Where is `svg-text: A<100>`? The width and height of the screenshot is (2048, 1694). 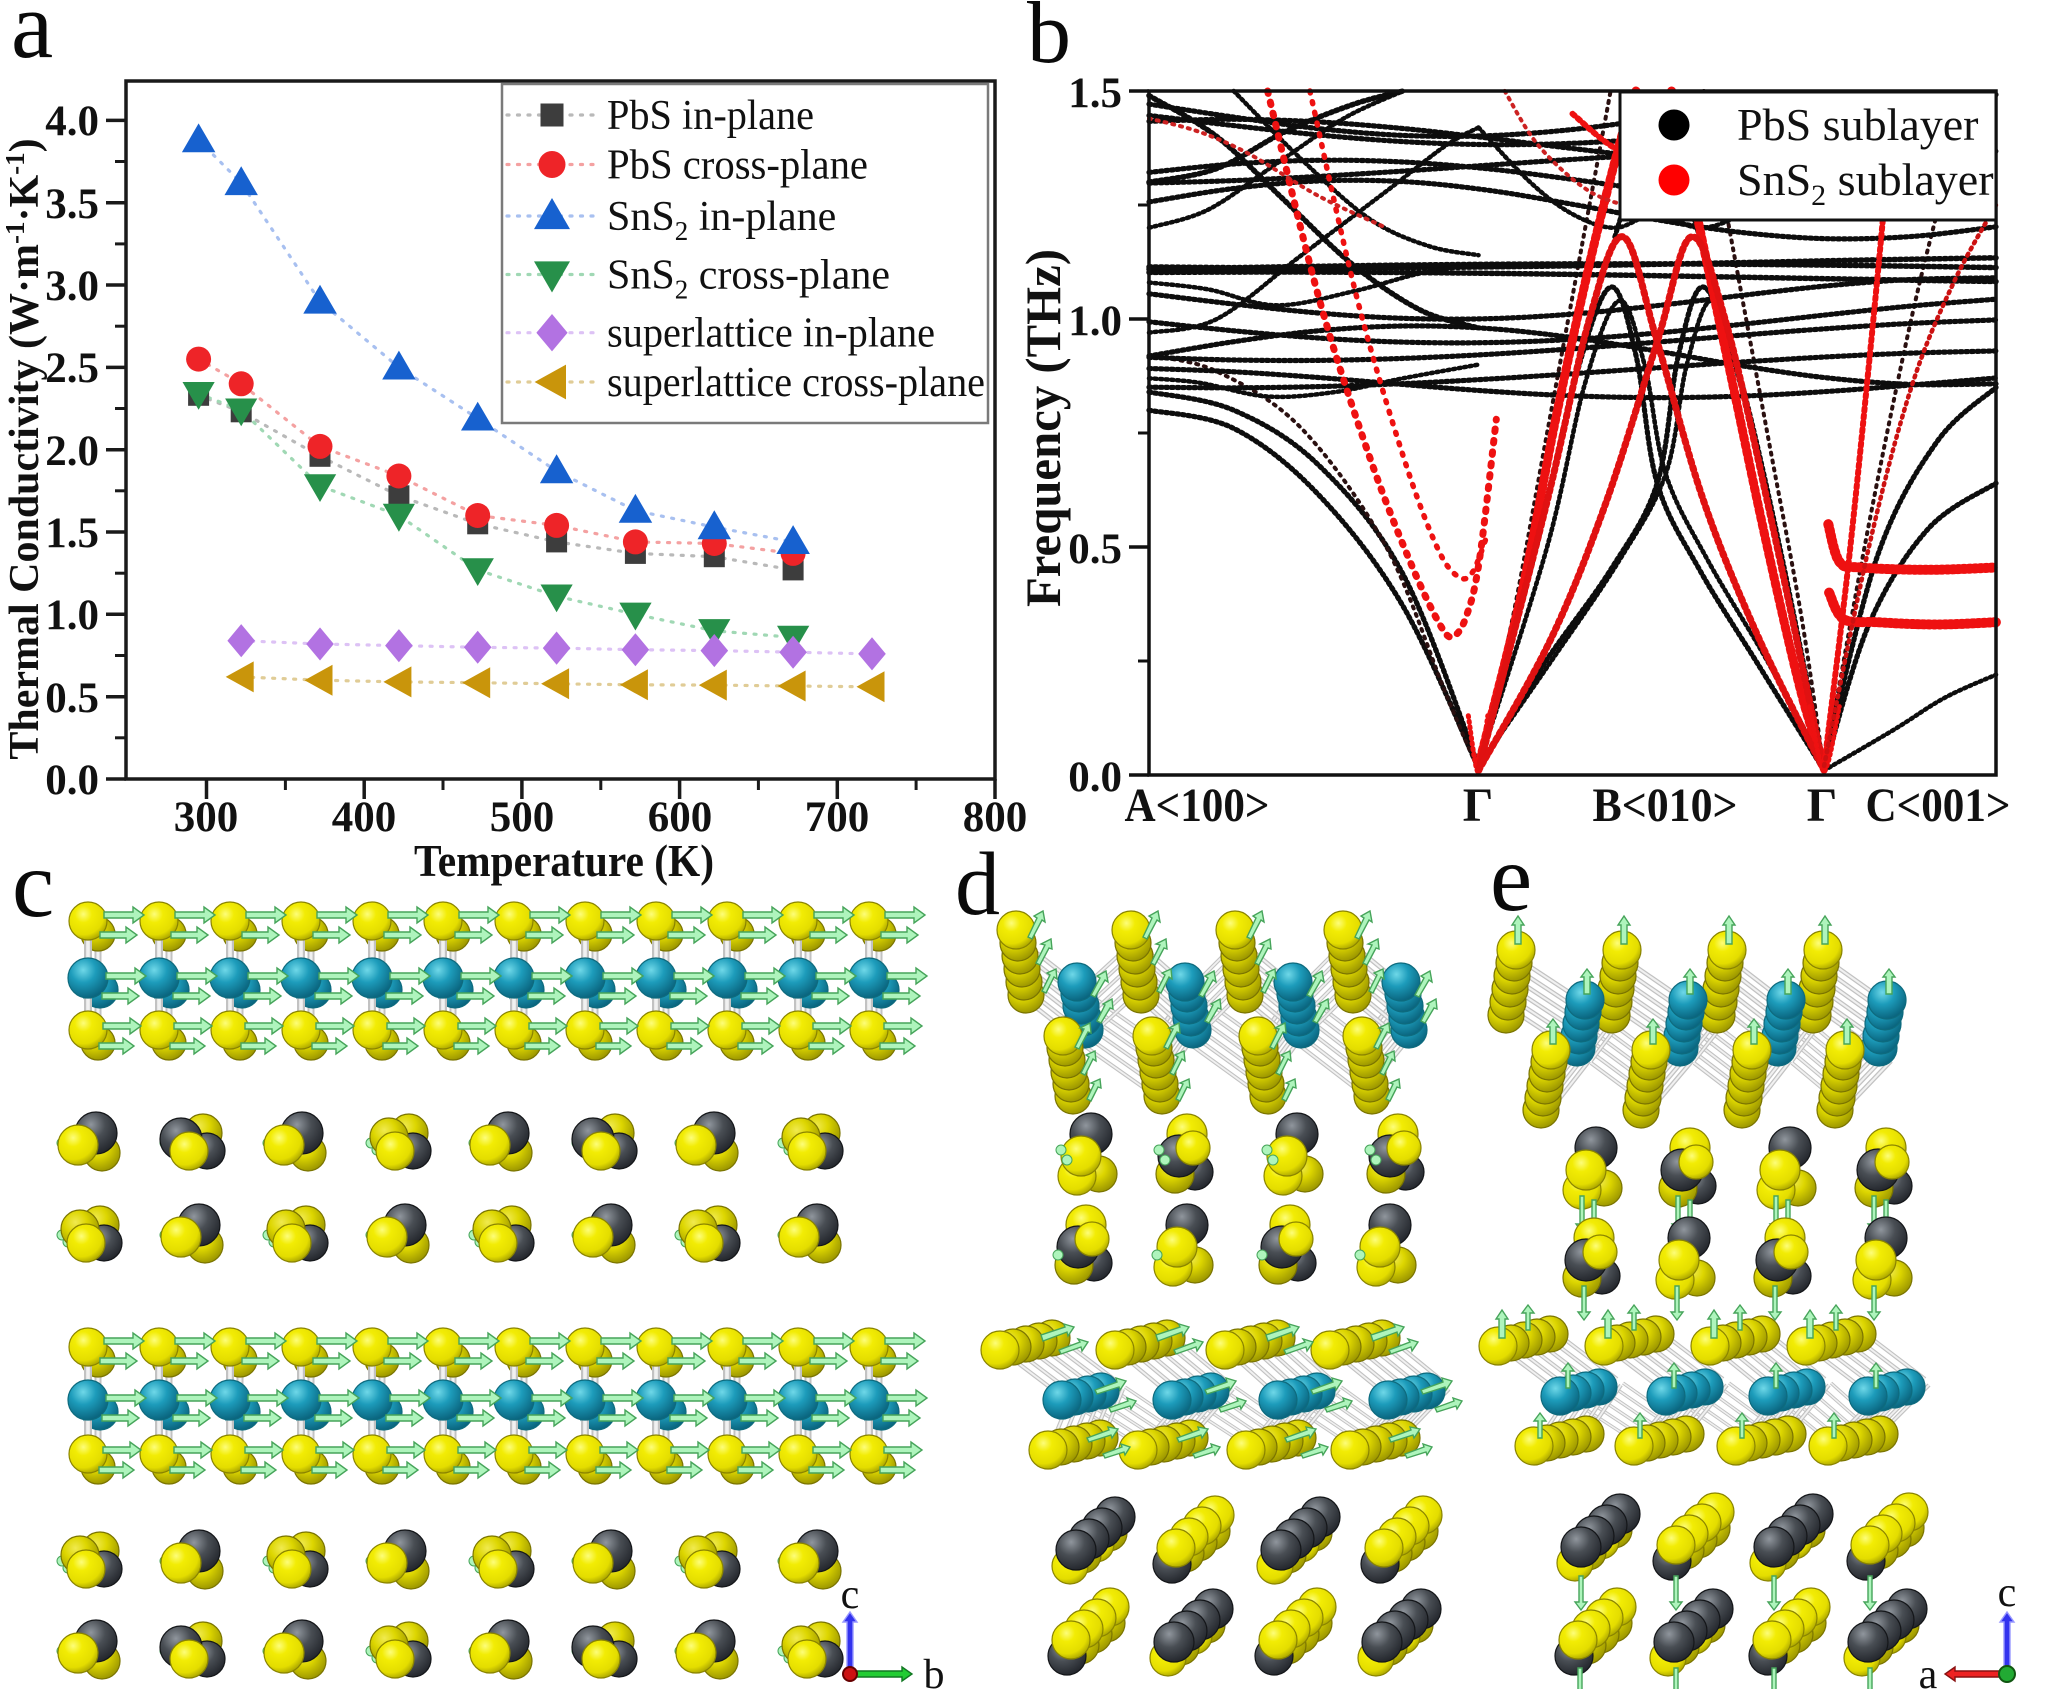 svg-text: A<100> is located at coordinates (1197, 805).